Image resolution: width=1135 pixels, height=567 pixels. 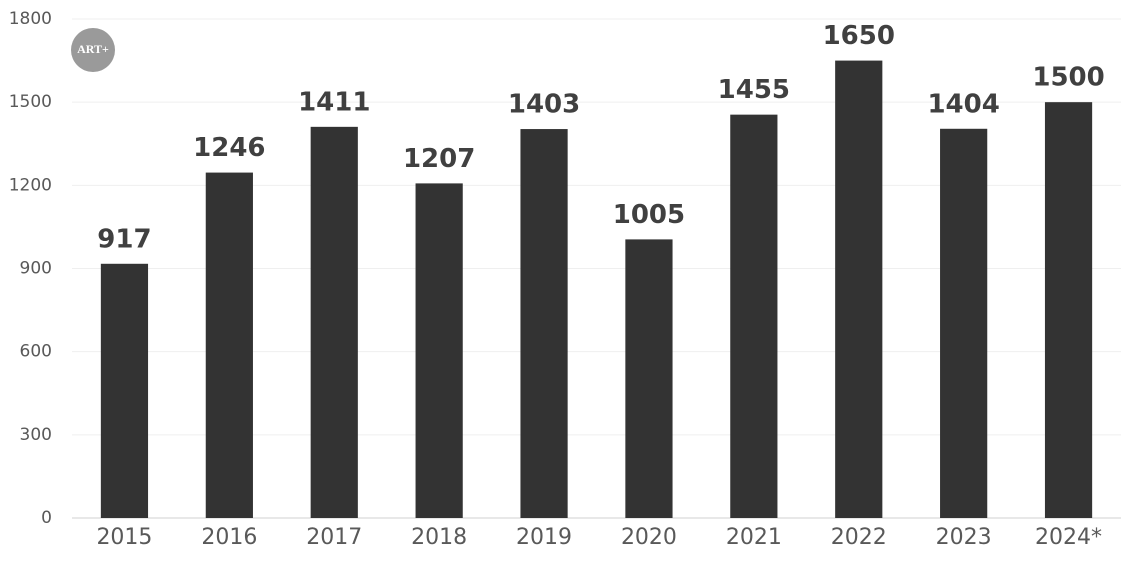 What do you see at coordinates (439, 537) in the screenshot?
I see `x-tick-label: 2018` at bounding box center [439, 537].